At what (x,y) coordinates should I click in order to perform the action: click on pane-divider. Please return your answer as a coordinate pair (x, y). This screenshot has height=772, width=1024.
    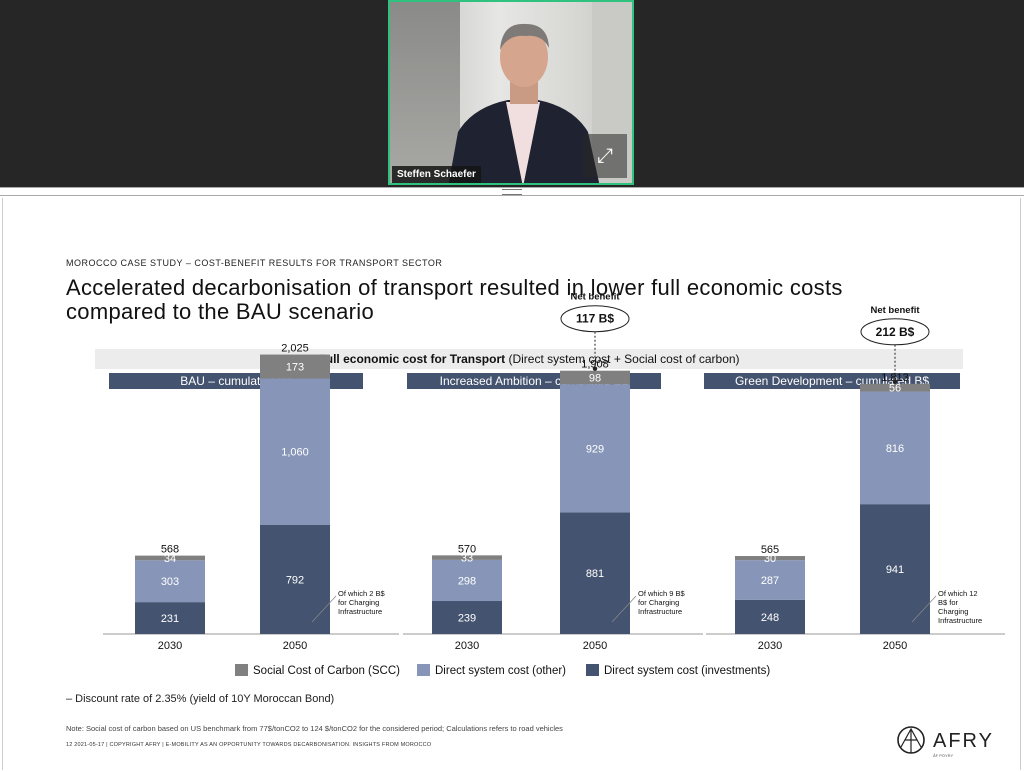
    Looking at the image, I should click on (512, 191).